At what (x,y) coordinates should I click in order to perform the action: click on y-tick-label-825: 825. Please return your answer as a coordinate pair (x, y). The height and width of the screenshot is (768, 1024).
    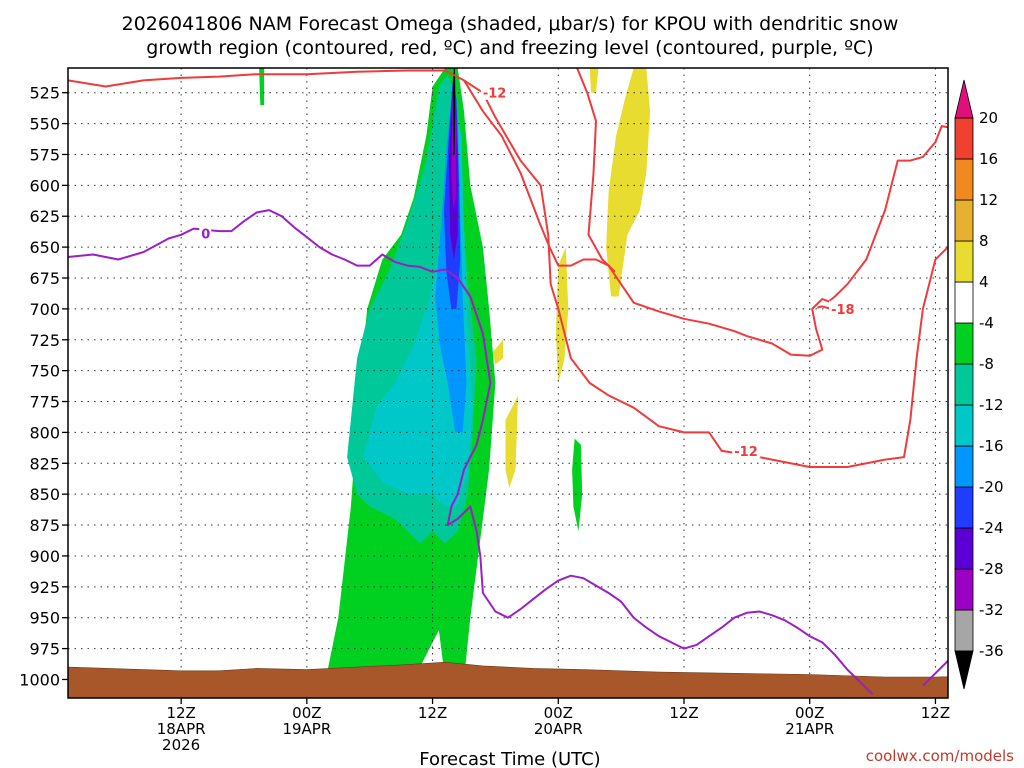
    Looking at the image, I should click on (44, 463).